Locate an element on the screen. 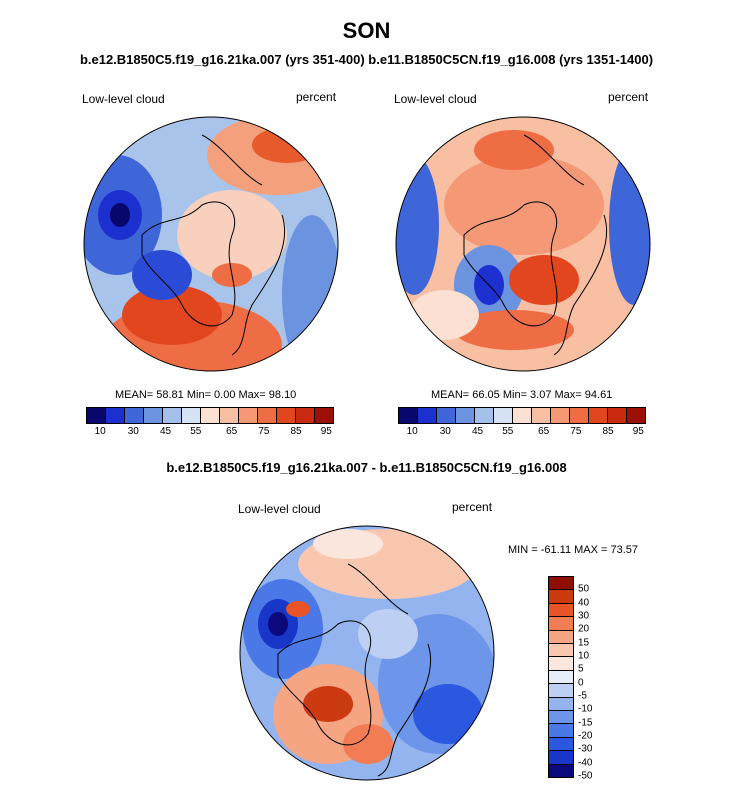  panel2-colorbar-ticks: 10 30 45 55 65 75 85 95 is located at coordinates (521, 433).